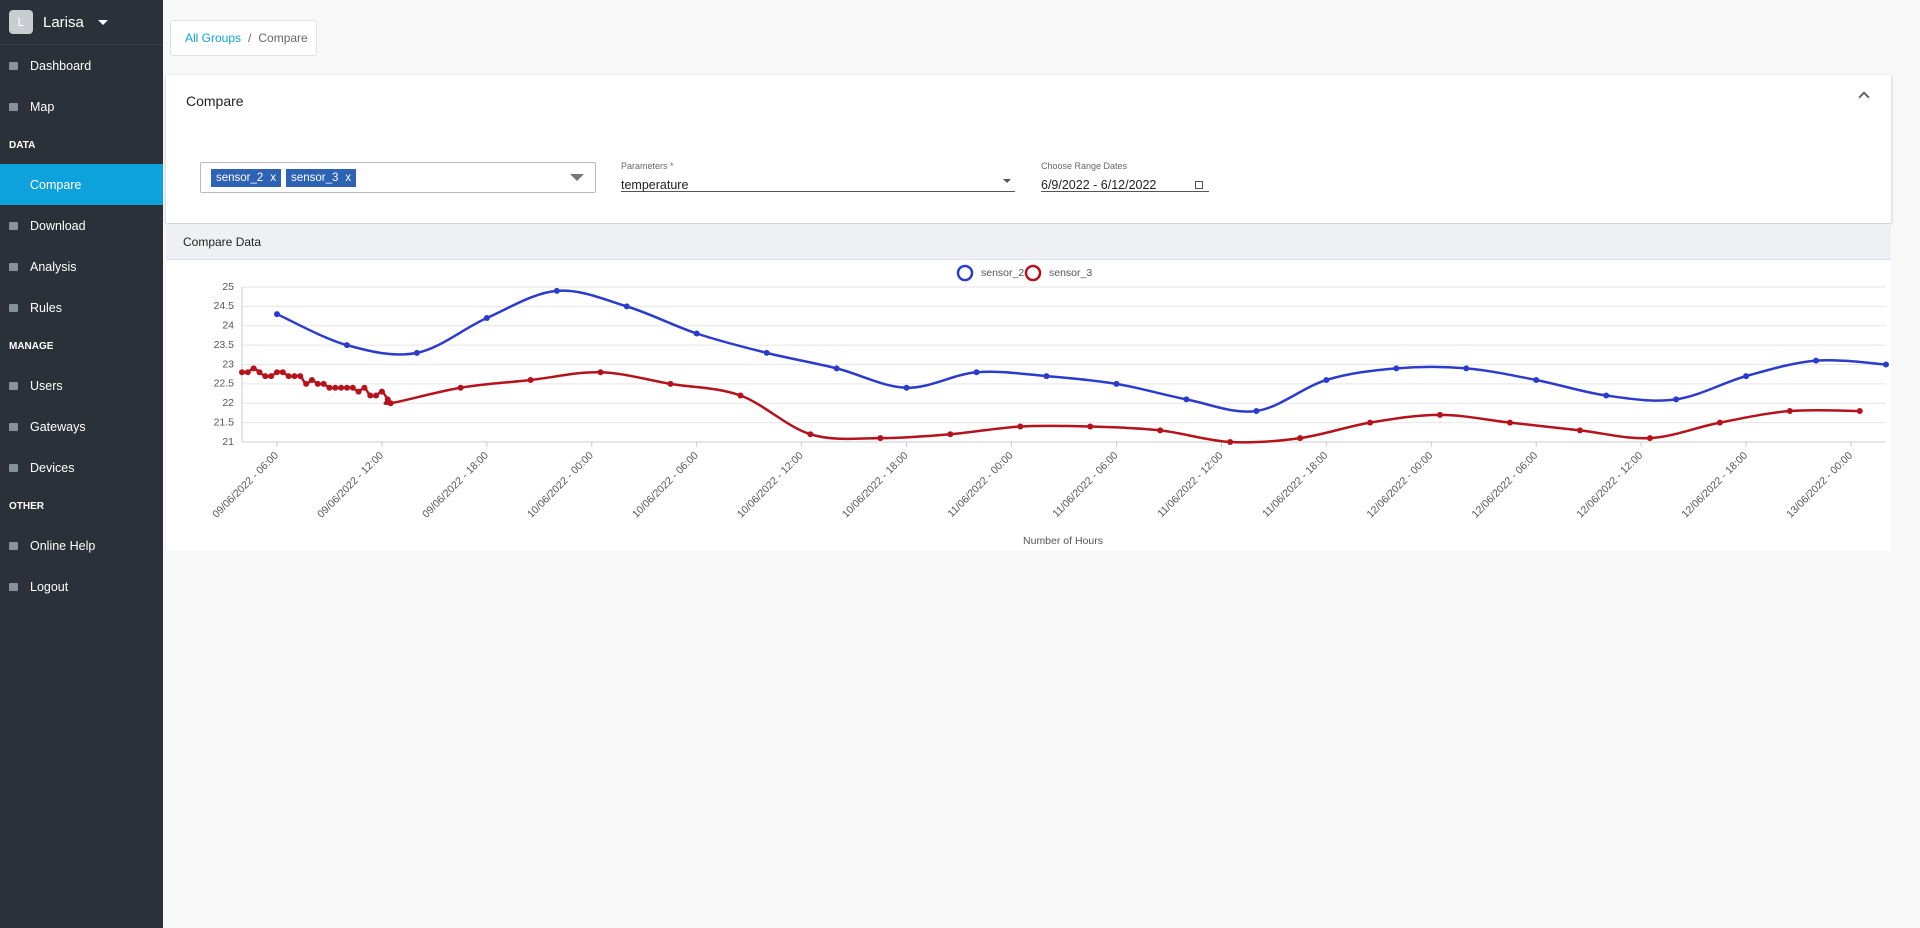 This screenshot has height=928, width=1920. Describe the element at coordinates (224, 345) in the screenshot. I see `y-tick-label: 23.5` at that location.